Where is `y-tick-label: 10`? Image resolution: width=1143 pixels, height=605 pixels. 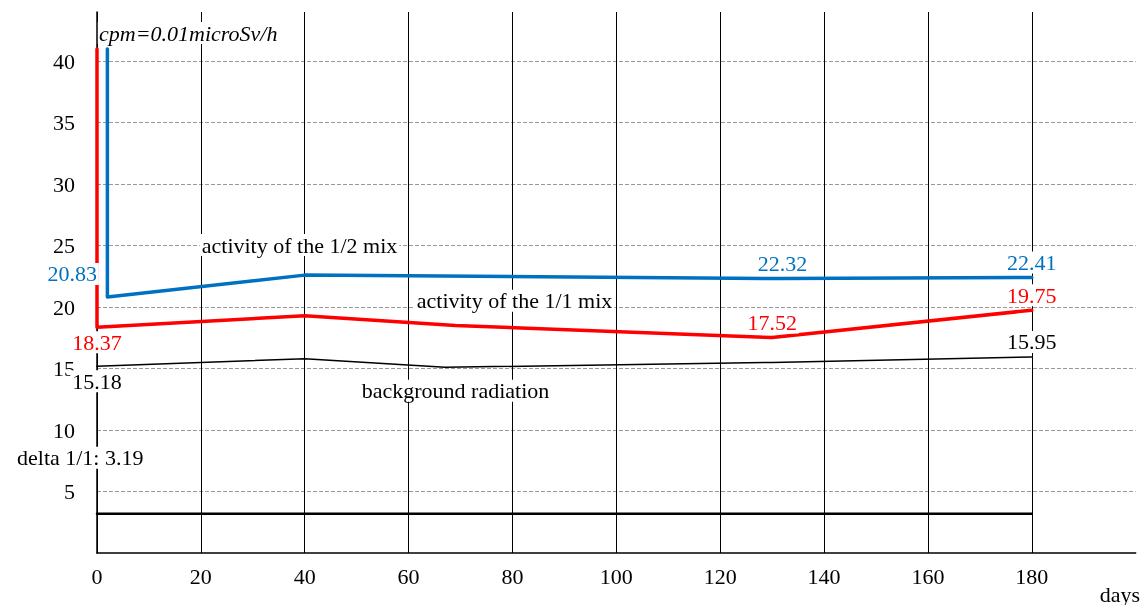
y-tick-label: 10 is located at coordinates (64, 430).